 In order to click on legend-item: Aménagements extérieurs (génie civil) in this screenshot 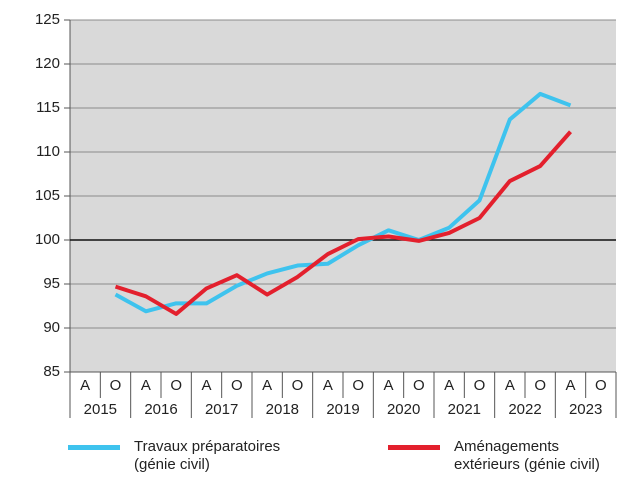, I will do `click(494, 456)`.